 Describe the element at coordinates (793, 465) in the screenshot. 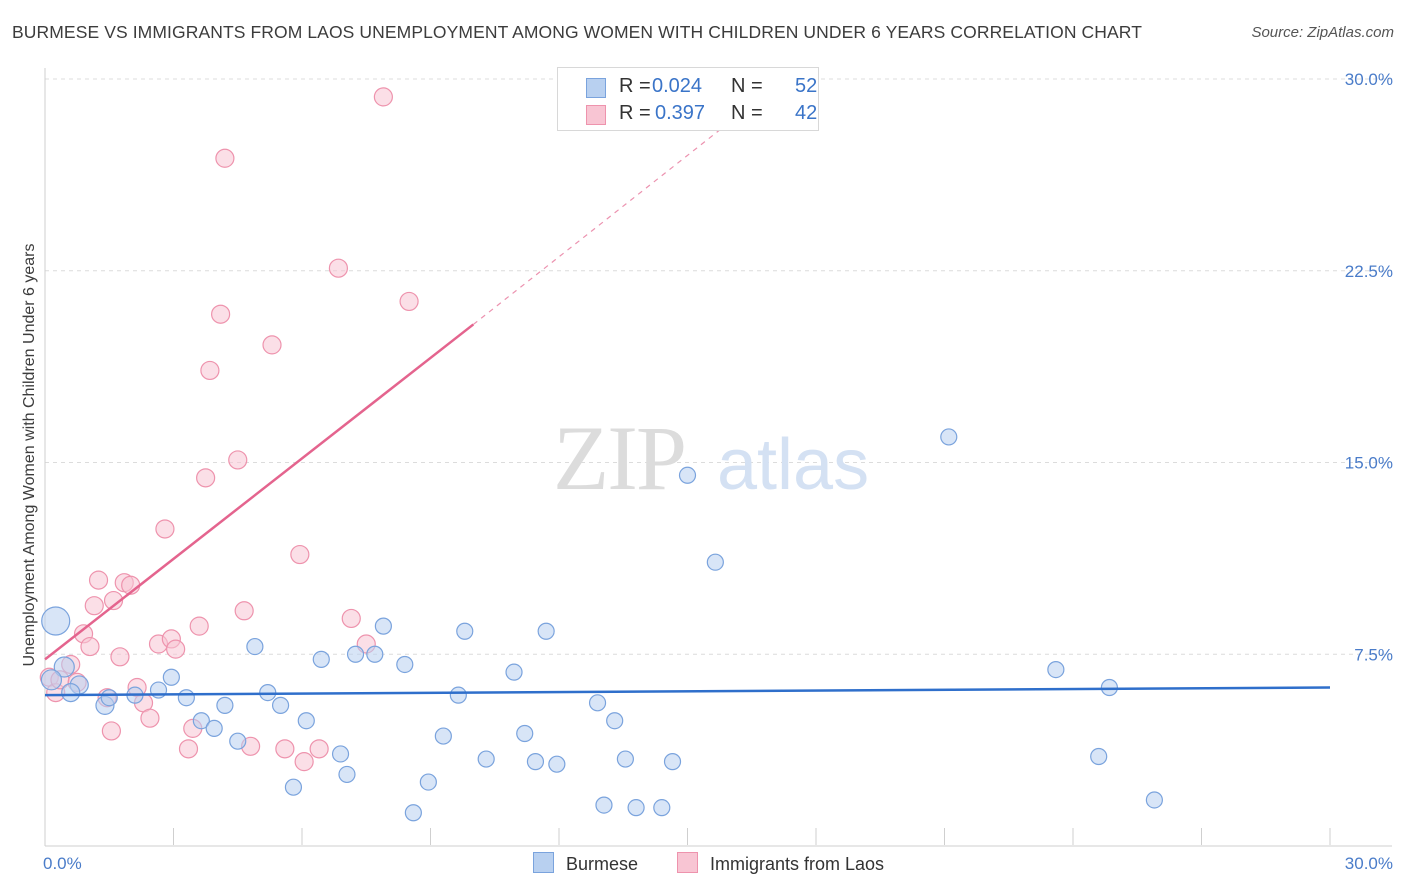

I see `watermark-atlas: atlas` at that location.